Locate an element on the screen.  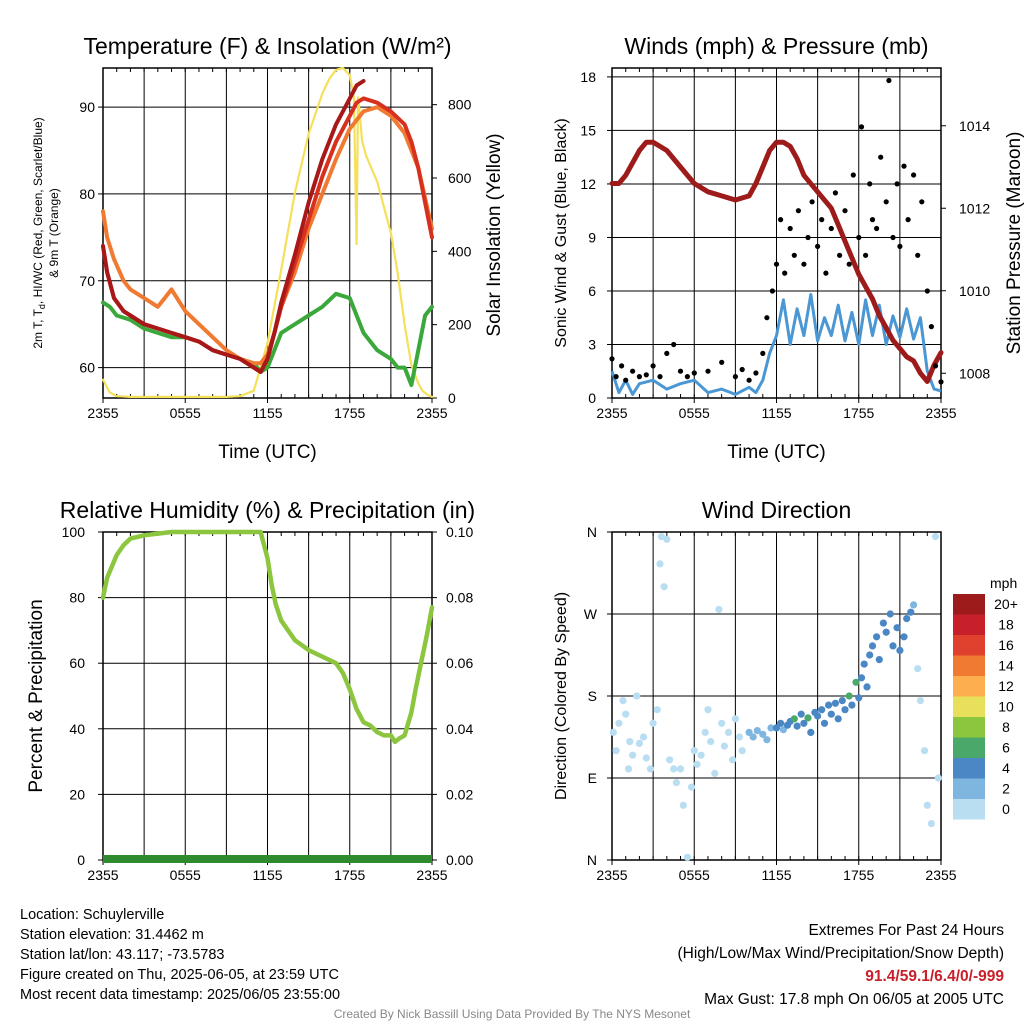
x-tick-label: 2355 is located at coordinates (611, 875).